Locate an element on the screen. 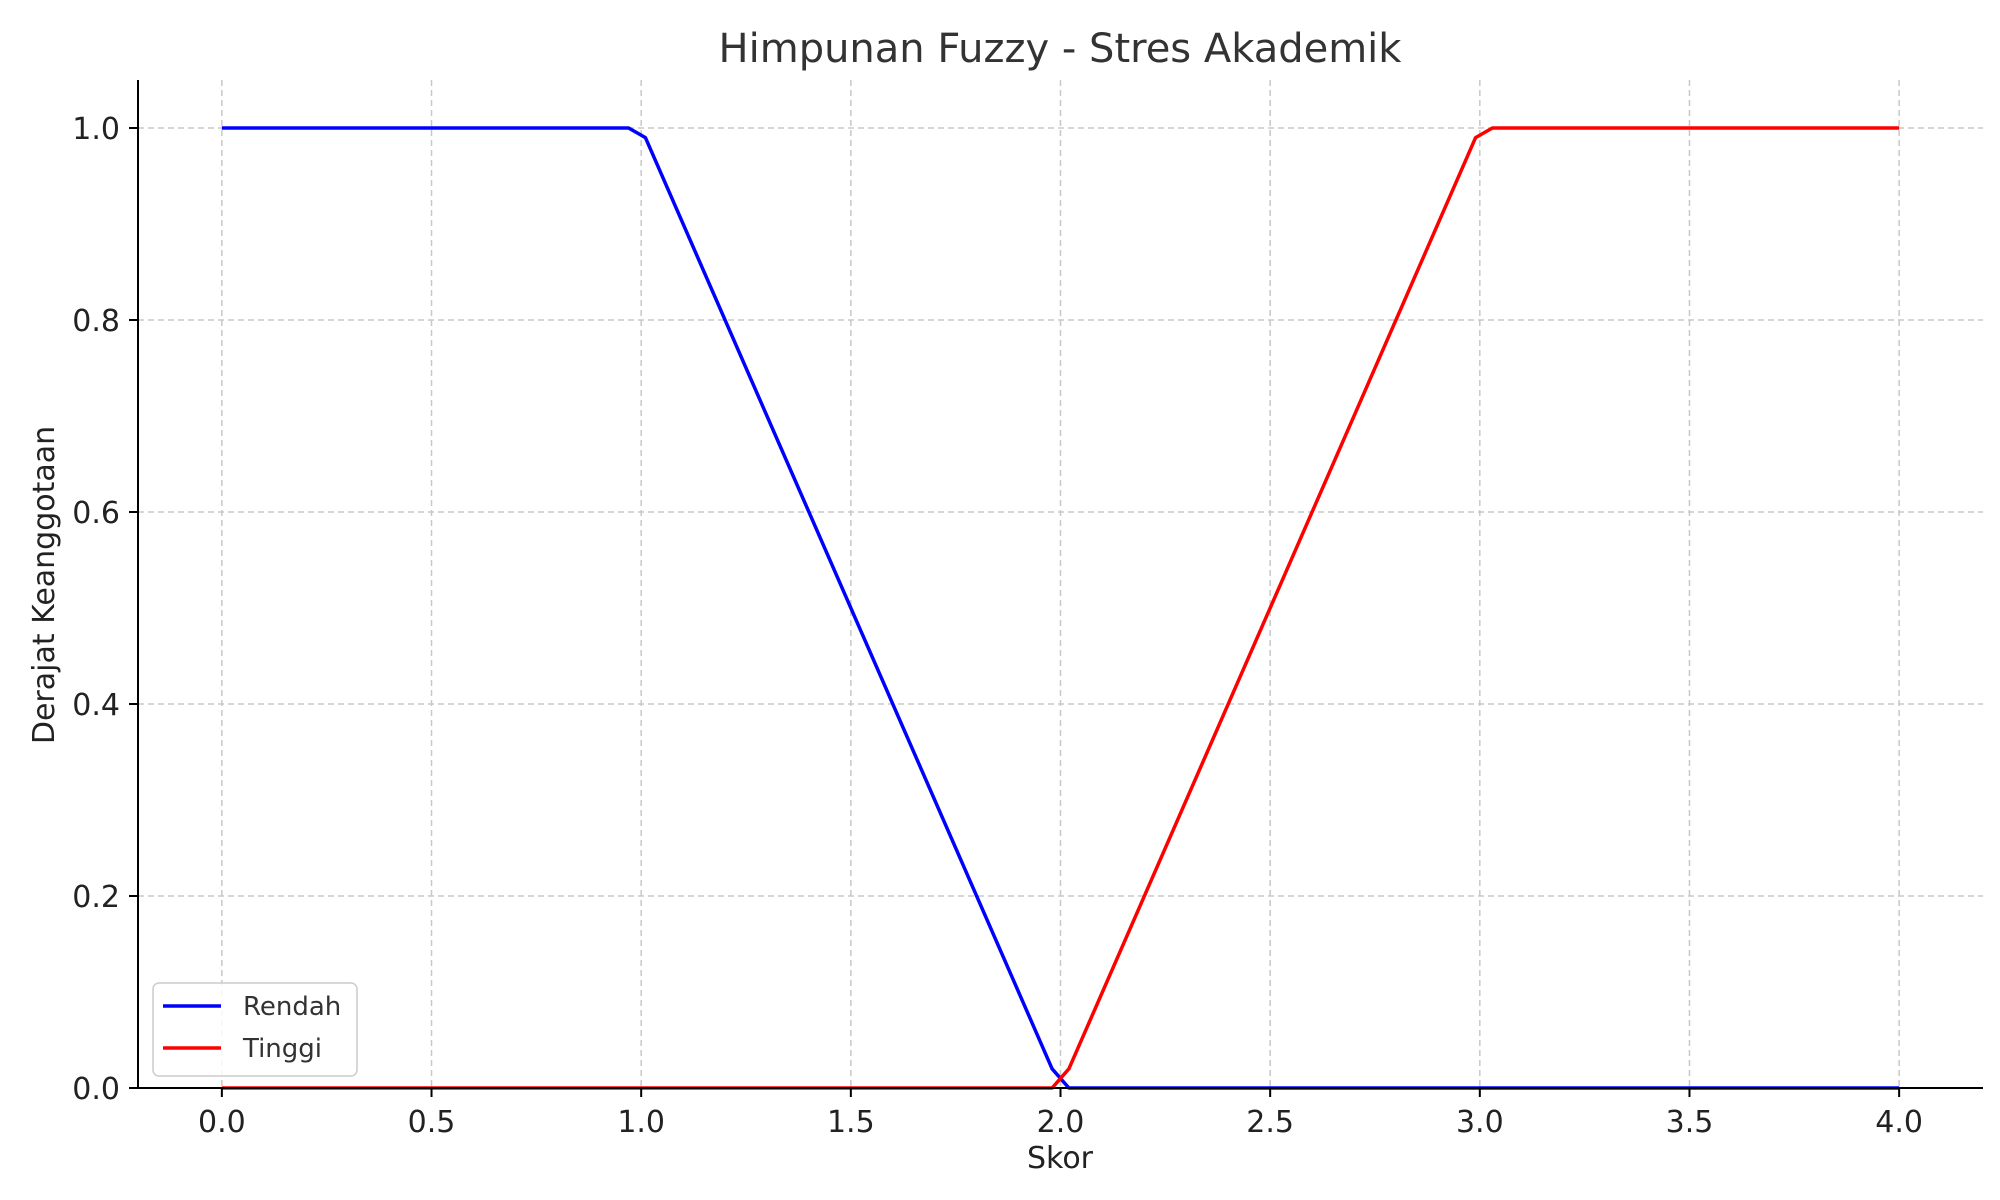  x-tick-label: 4.0 is located at coordinates (1899, 1122).